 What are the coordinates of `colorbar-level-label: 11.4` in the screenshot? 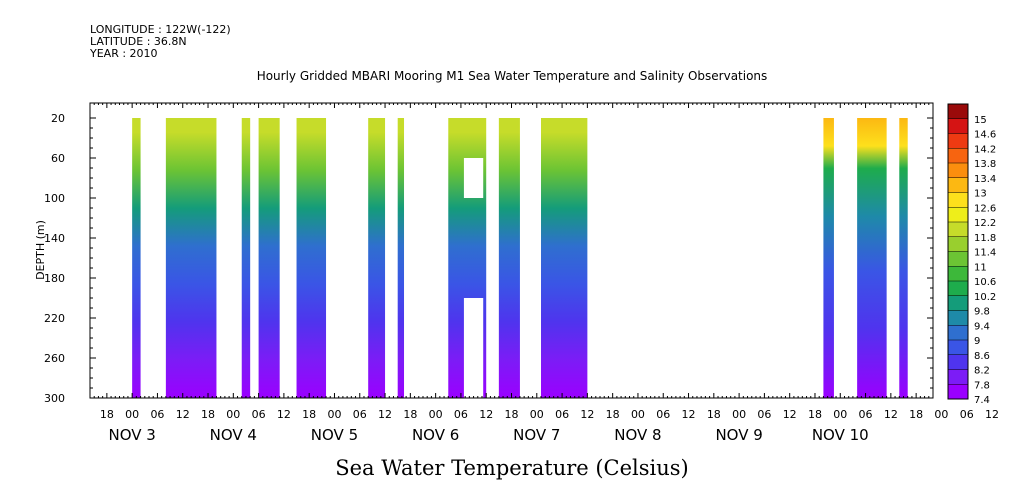 It's located at (985, 253).